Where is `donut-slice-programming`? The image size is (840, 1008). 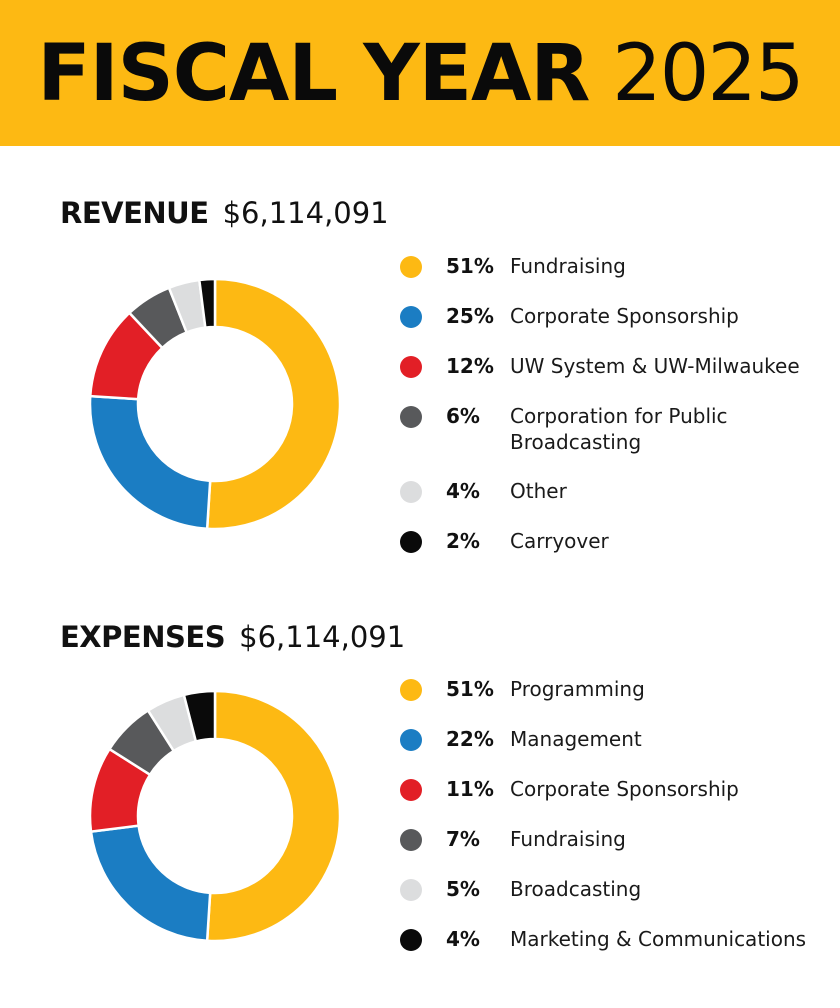 donut-slice-programming is located at coordinates (273, 816).